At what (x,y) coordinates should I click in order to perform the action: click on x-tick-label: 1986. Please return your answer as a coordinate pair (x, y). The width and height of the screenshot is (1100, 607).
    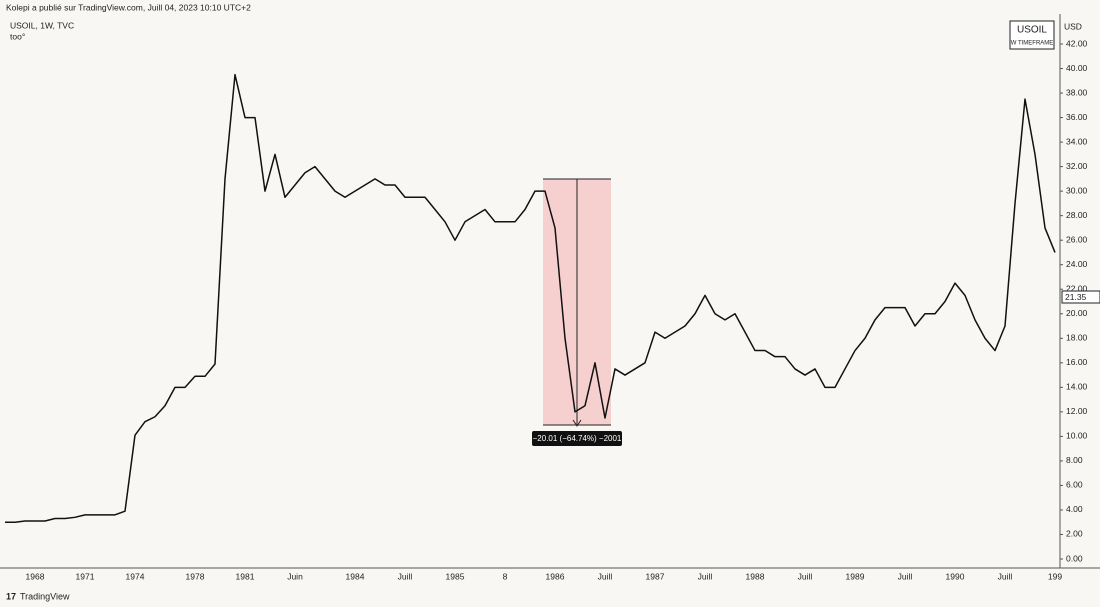
    Looking at the image, I should click on (555, 576).